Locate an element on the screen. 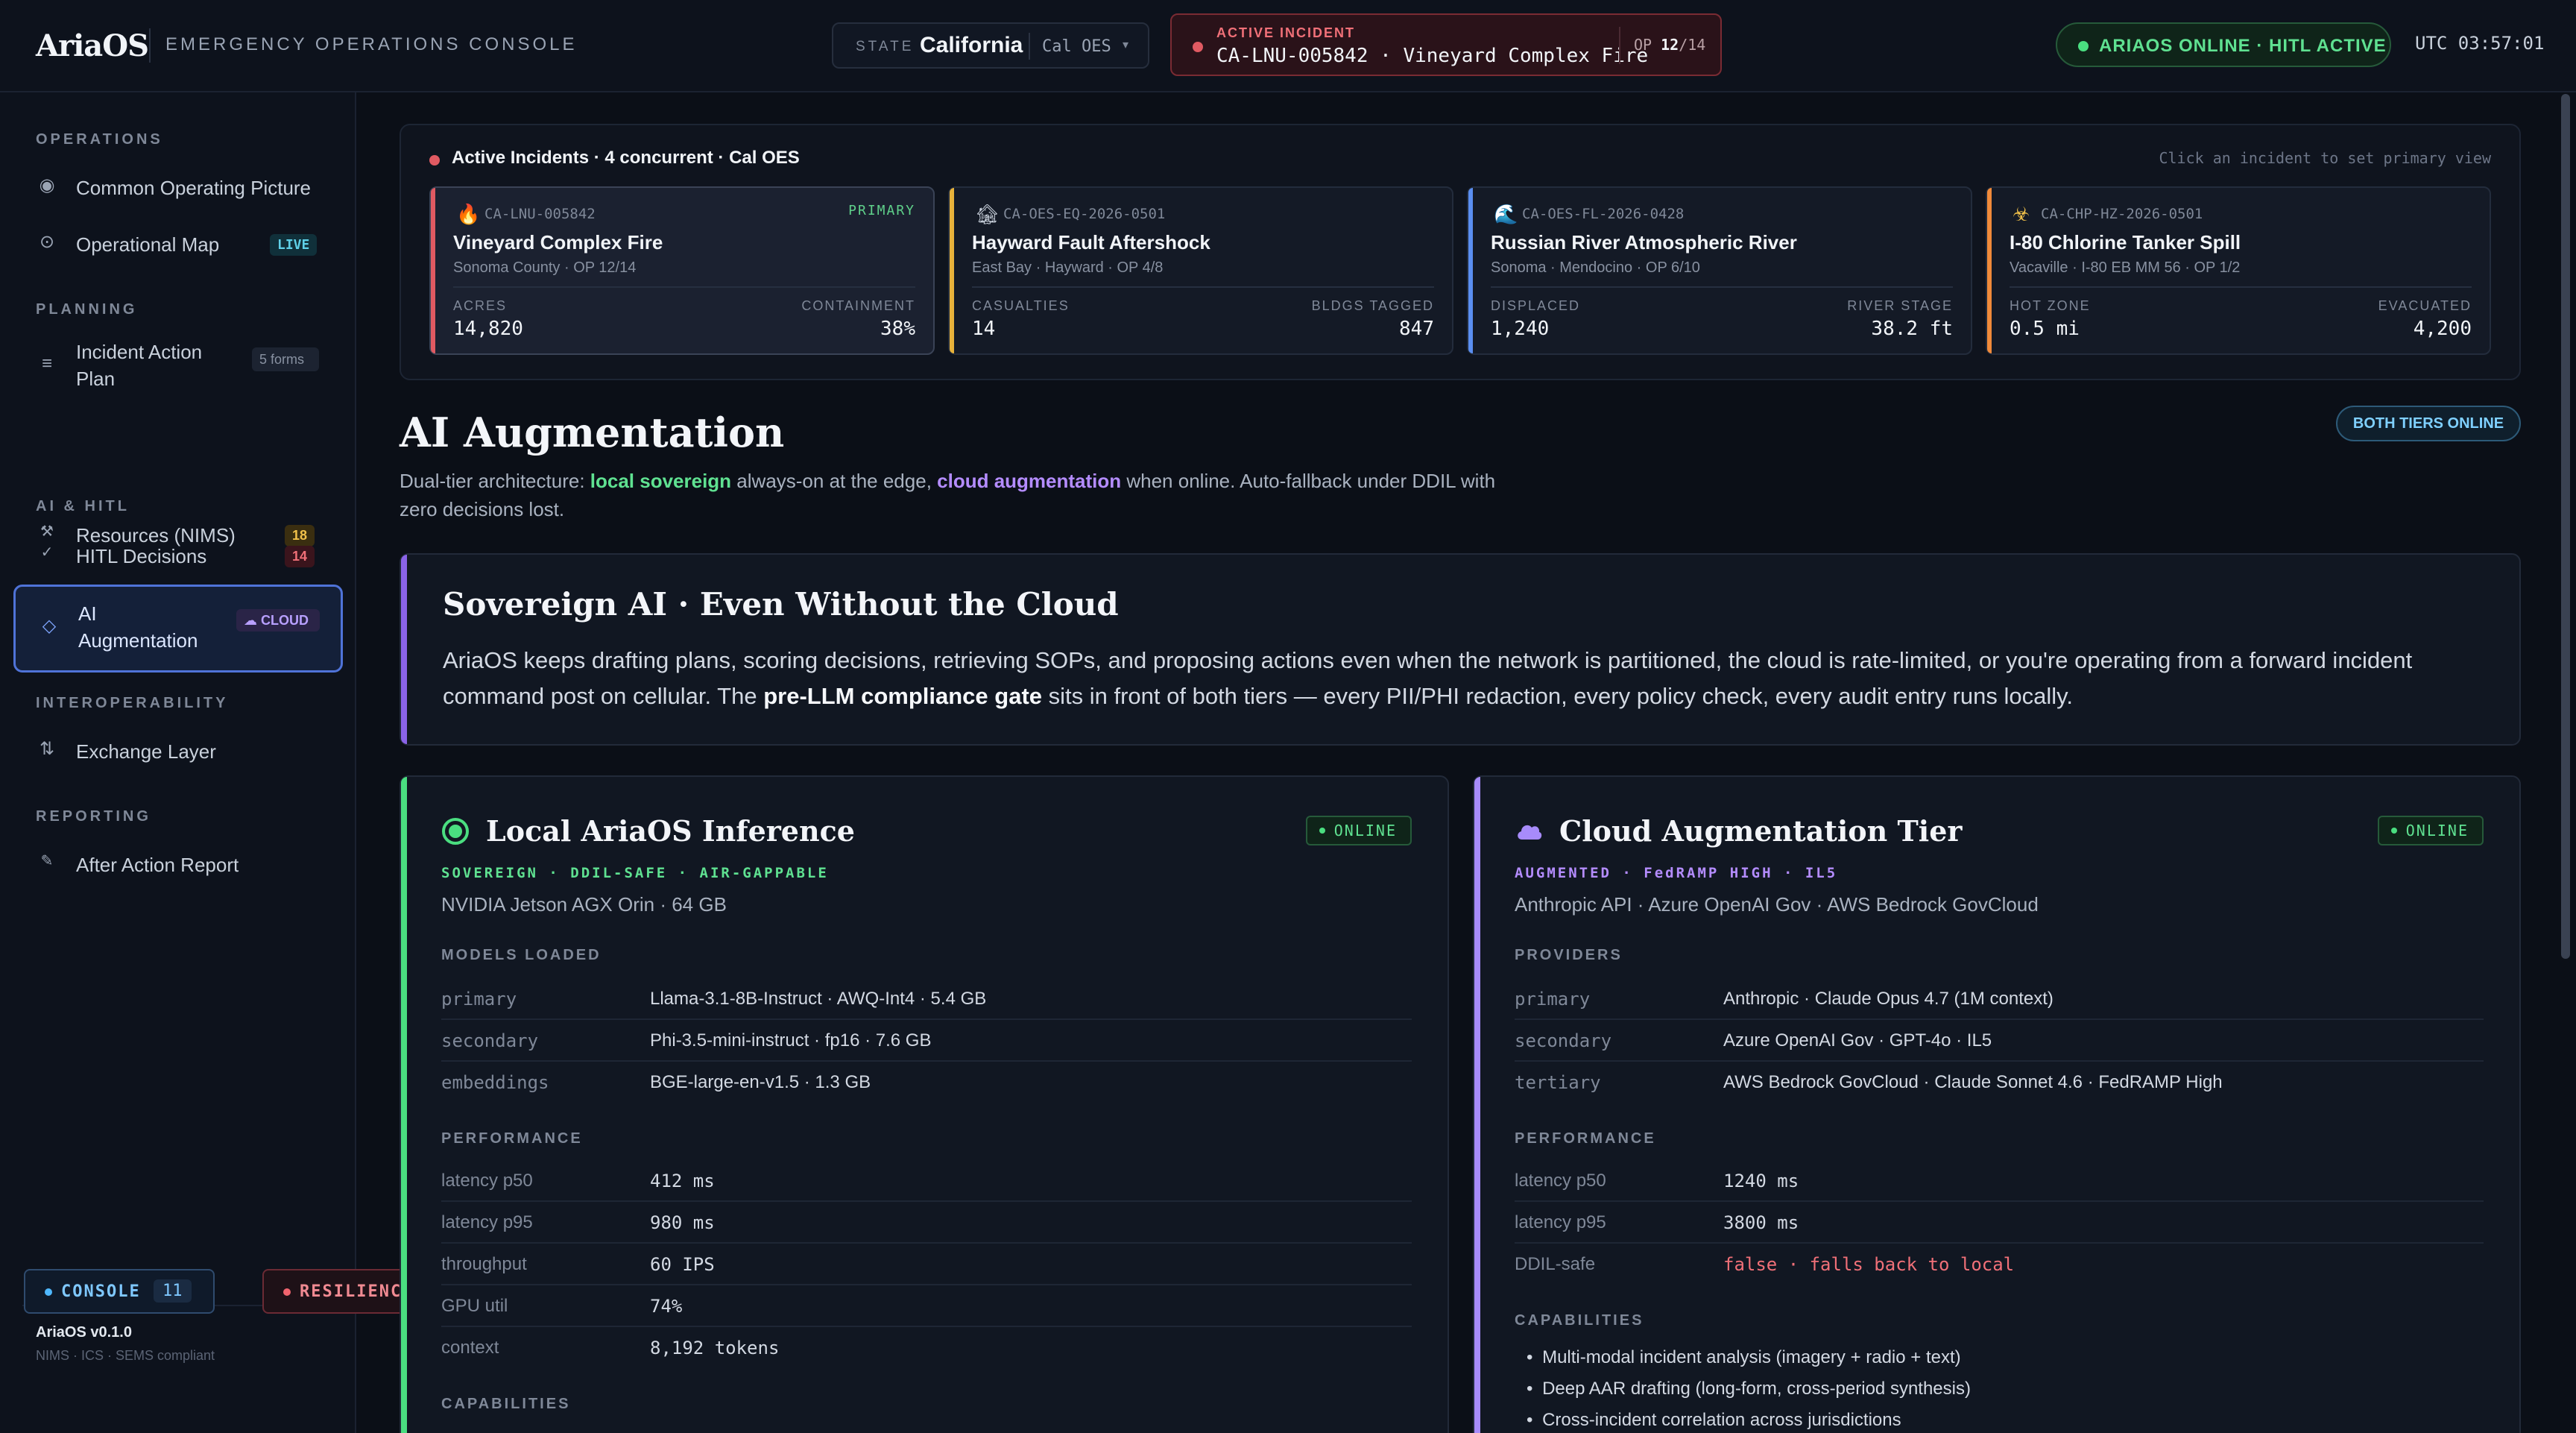 The height and width of the screenshot is (1433, 2576). metric-label: ACRES is located at coordinates (481, 305).